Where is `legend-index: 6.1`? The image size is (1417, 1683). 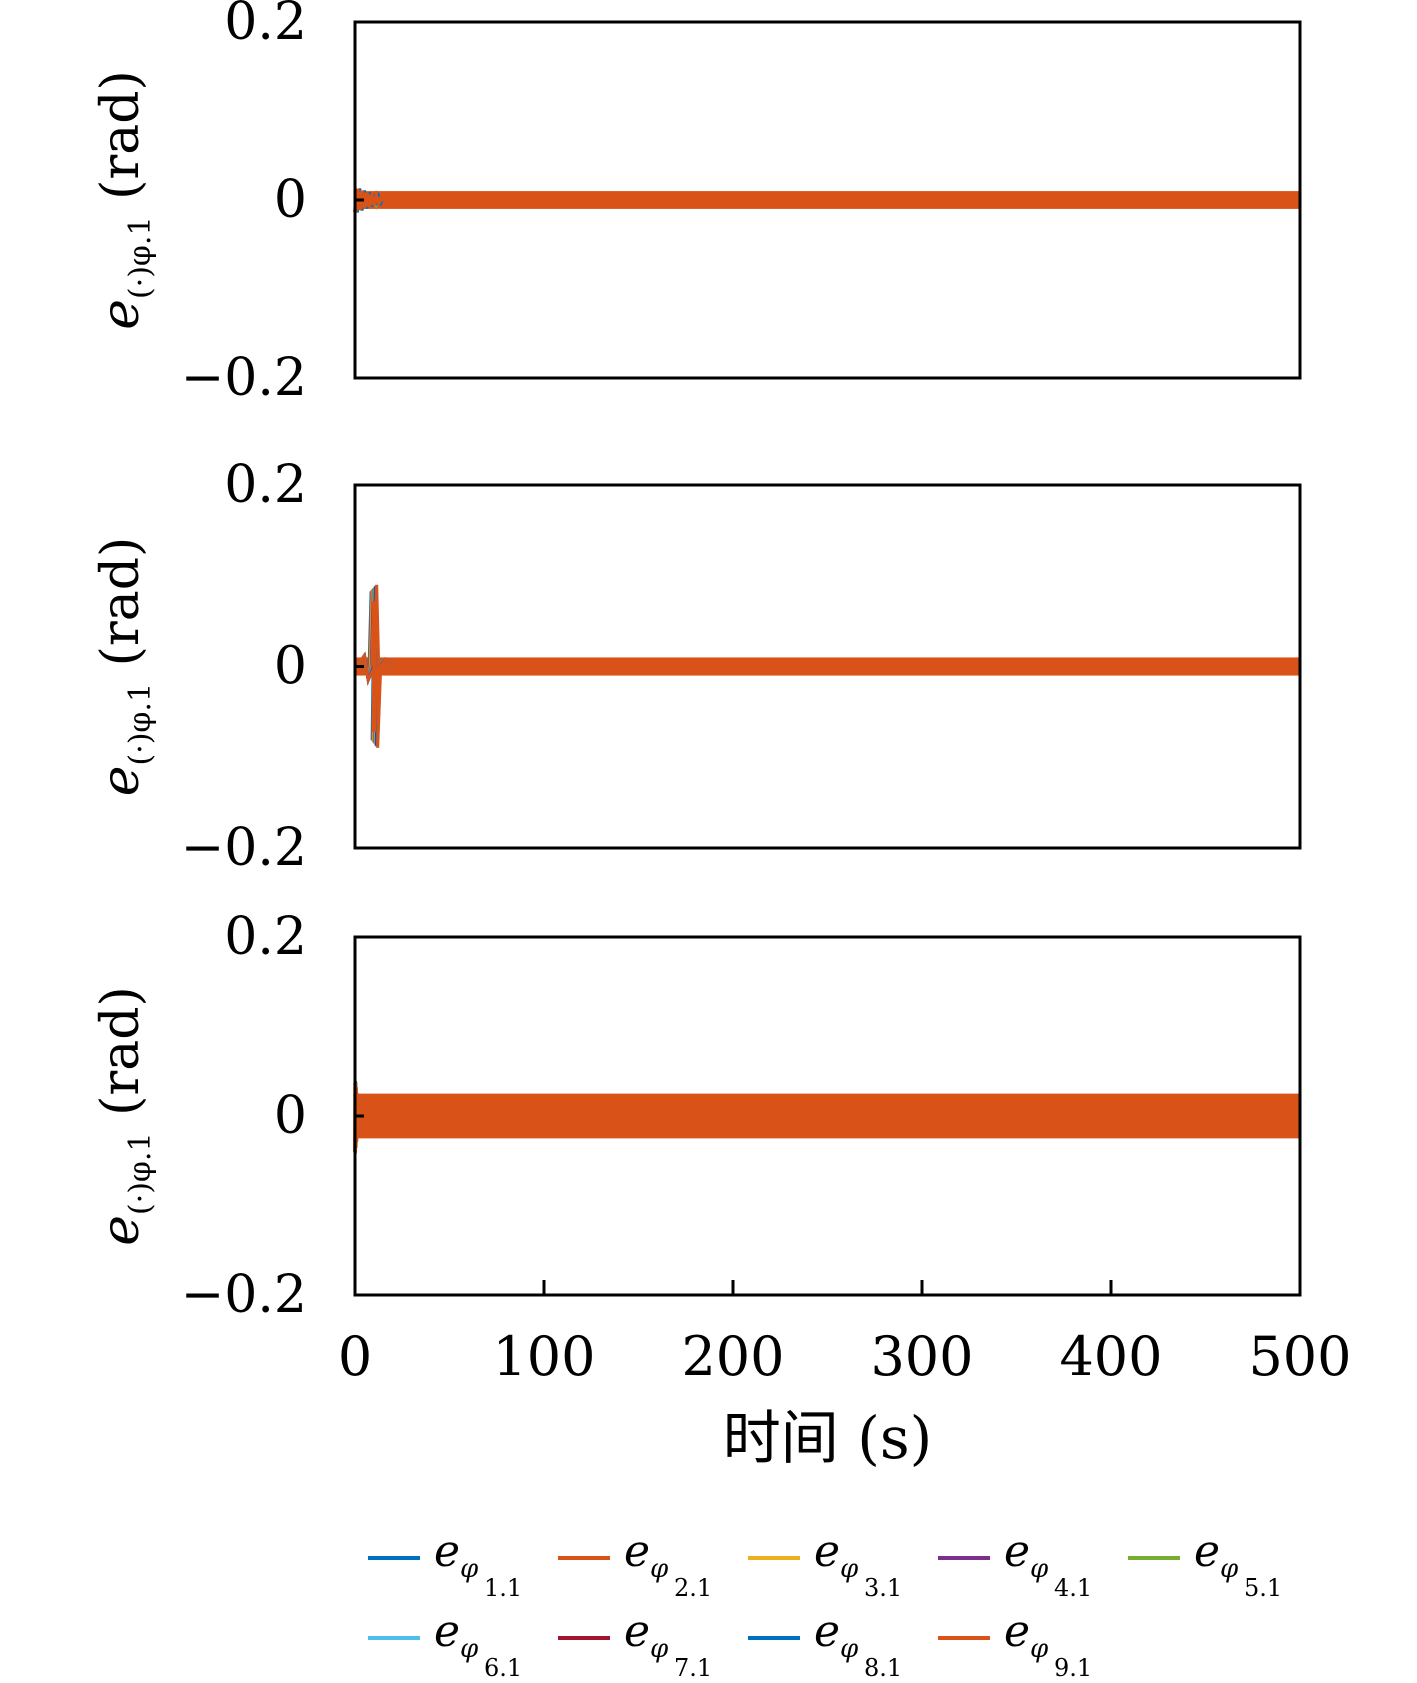 legend-index: 6.1 is located at coordinates (503, 1668).